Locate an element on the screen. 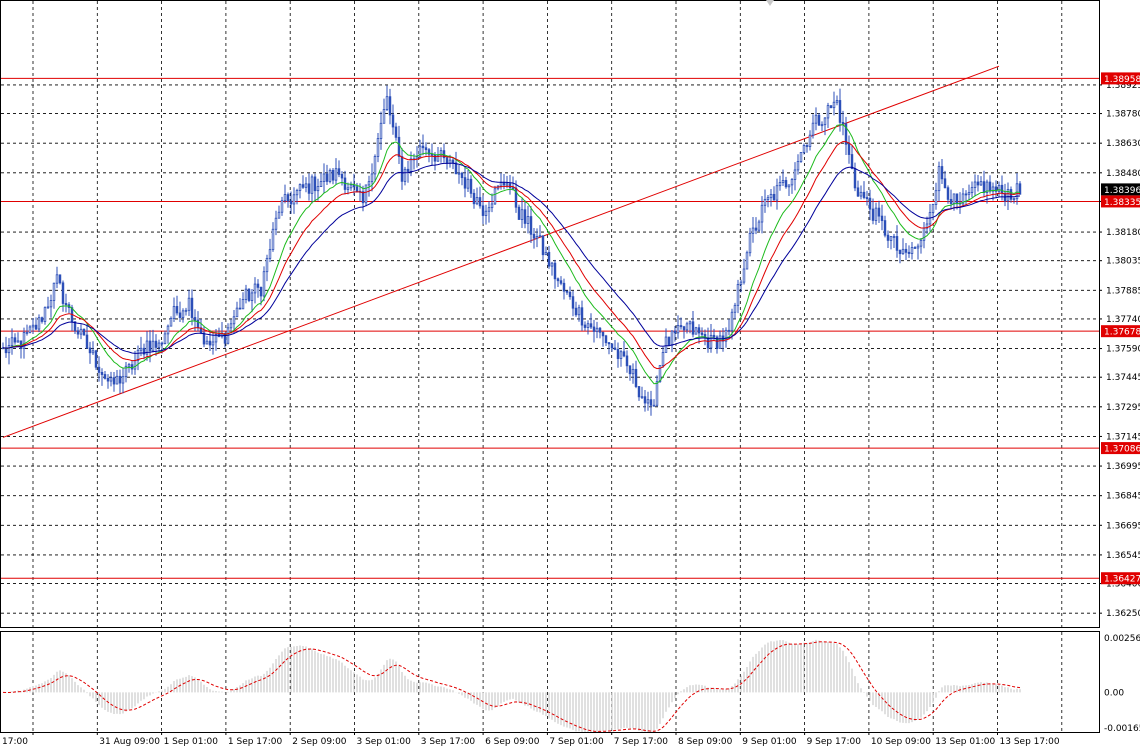 This screenshot has height=754, width=1140. macd-pane: 0.00256 0.00 -0.00165 is located at coordinates (570, 683).